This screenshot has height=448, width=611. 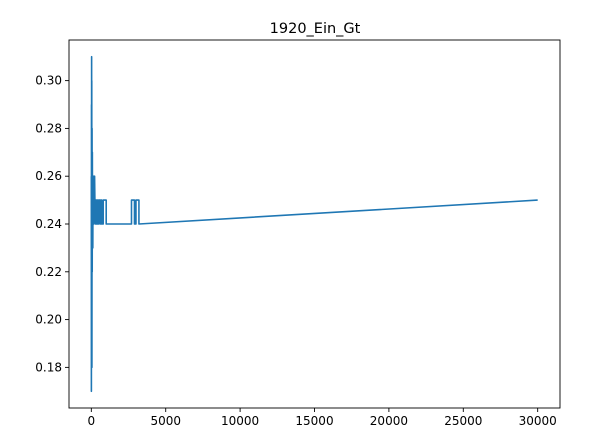 What do you see at coordinates (48, 81) in the screenshot?
I see `y-tick-label: 0.30` at bounding box center [48, 81].